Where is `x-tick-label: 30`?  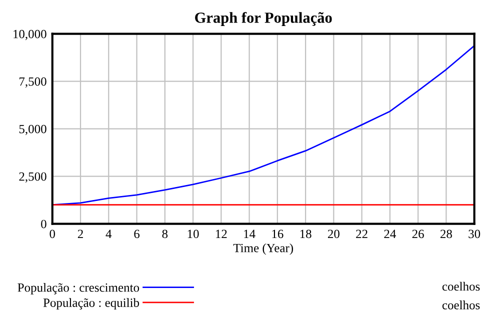 x-tick-label: 30 is located at coordinates (474, 234).